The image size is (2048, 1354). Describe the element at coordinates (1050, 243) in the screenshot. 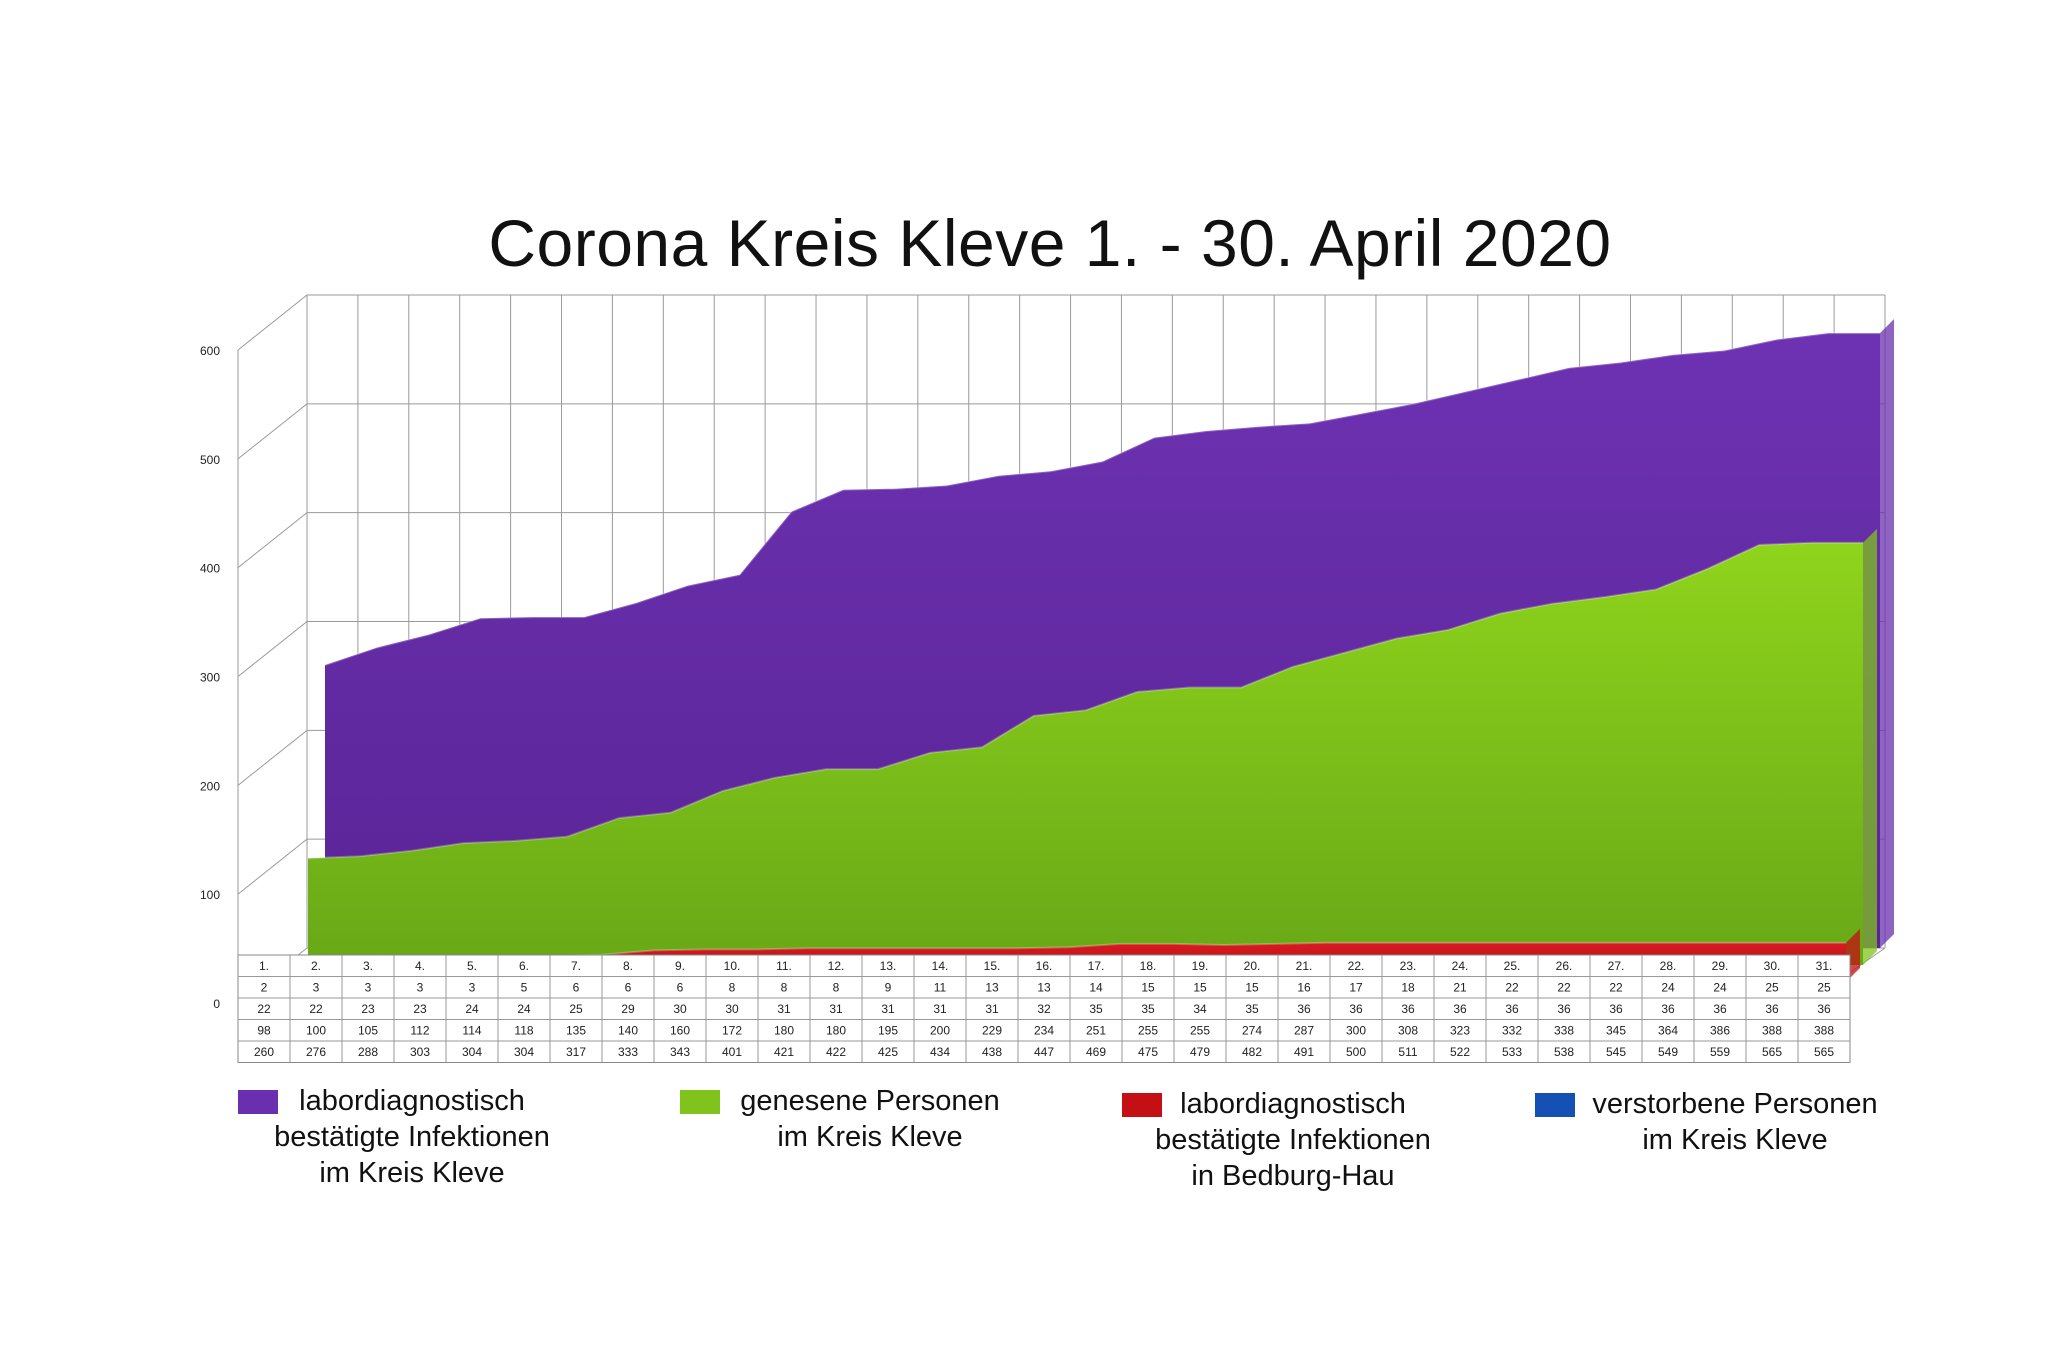

I see `chart-title: Corona Kreis Kleve 1. - 30. April 2020` at that location.